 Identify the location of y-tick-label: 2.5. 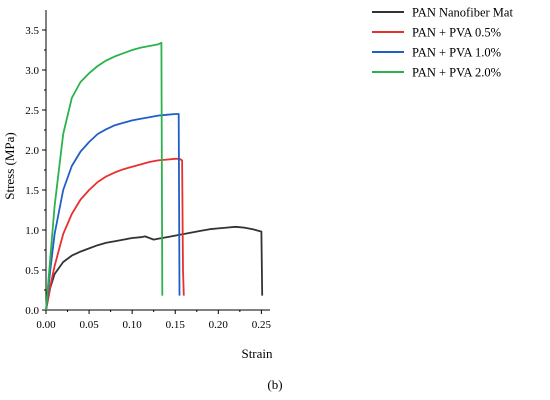
(32, 111).